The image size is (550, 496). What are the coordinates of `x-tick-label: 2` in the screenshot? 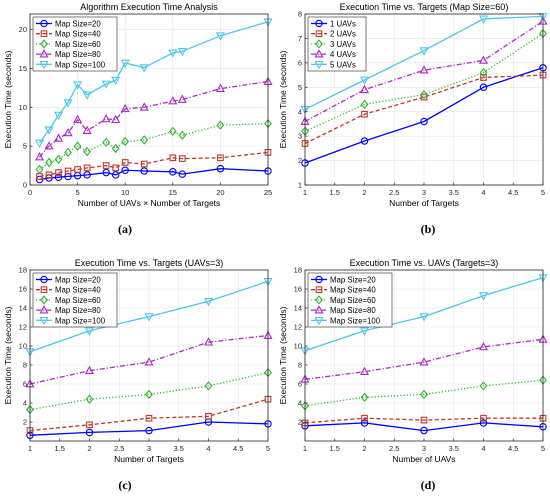 It's located at (364, 448).